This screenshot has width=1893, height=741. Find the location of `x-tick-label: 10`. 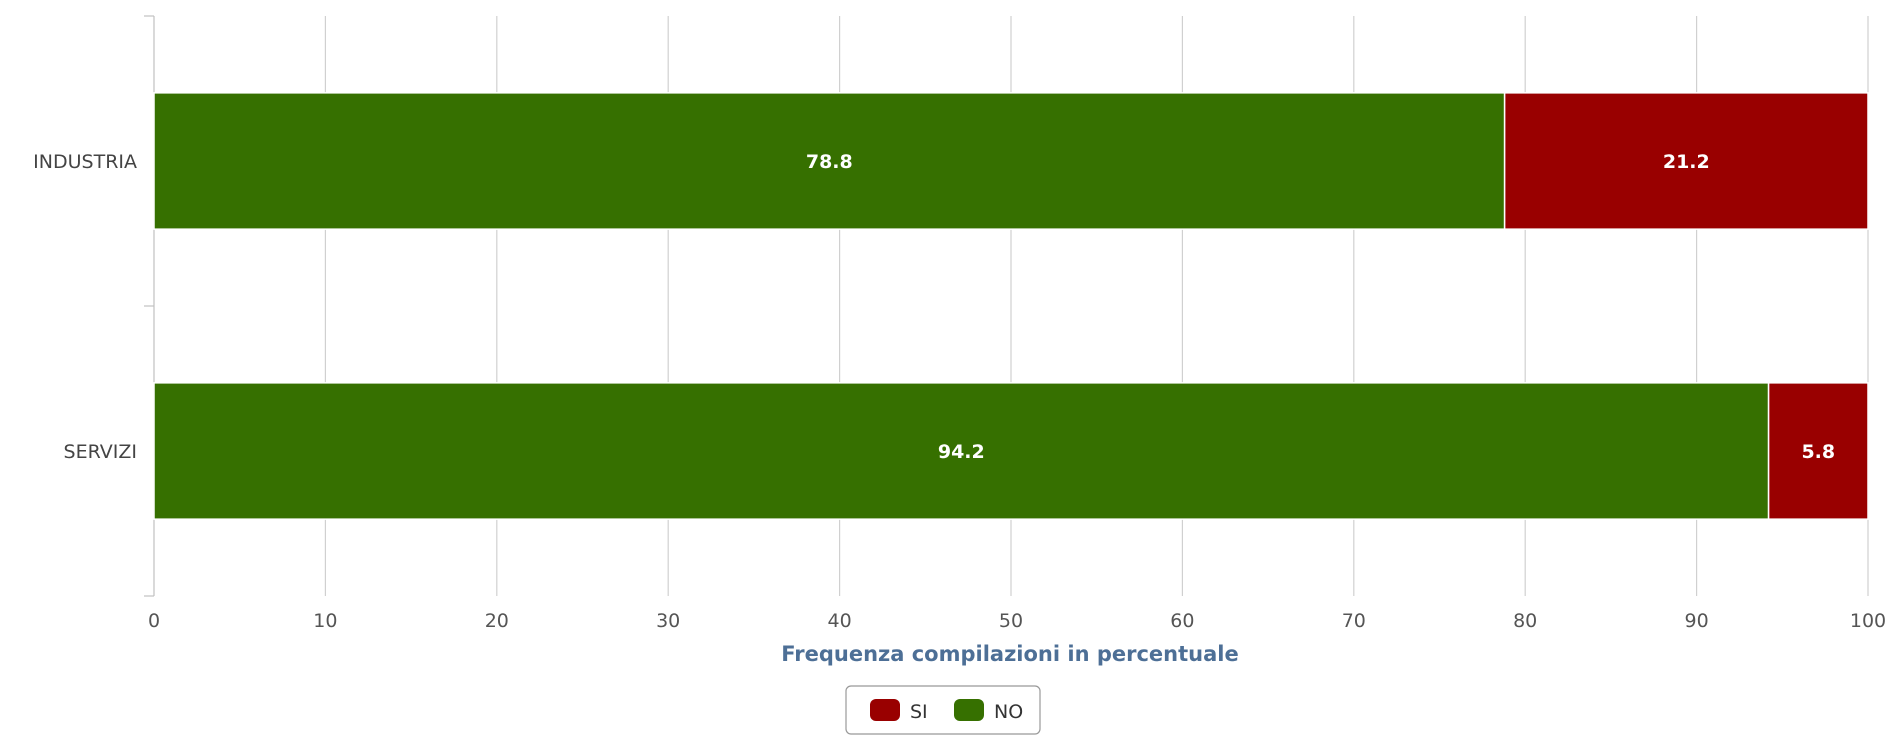

x-tick-label: 10 is located at coordinates (325, 621).